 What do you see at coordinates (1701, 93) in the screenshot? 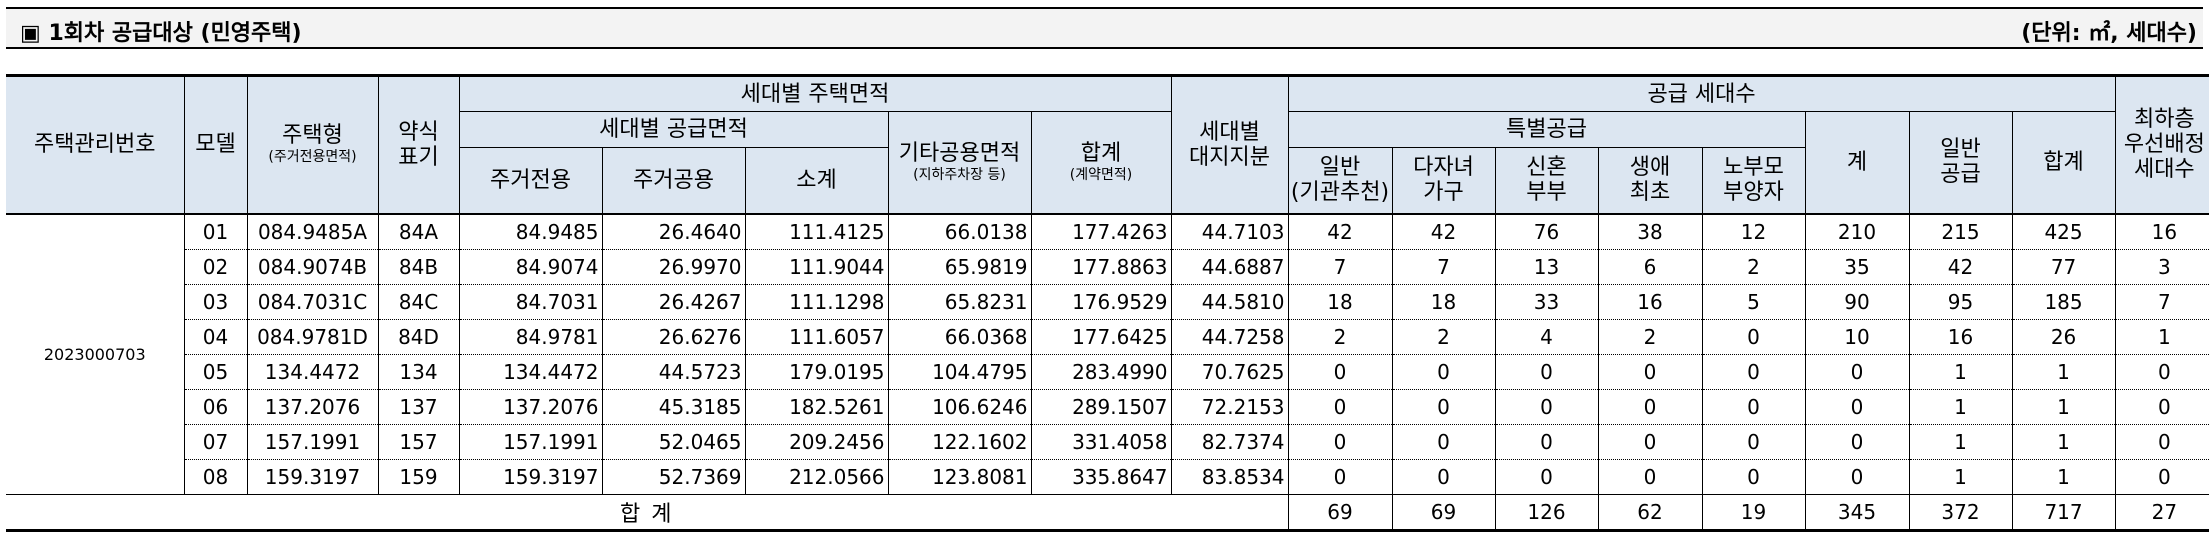
I see `header-supply-group: 공급 세대수` at bounding box center [1701, 93].